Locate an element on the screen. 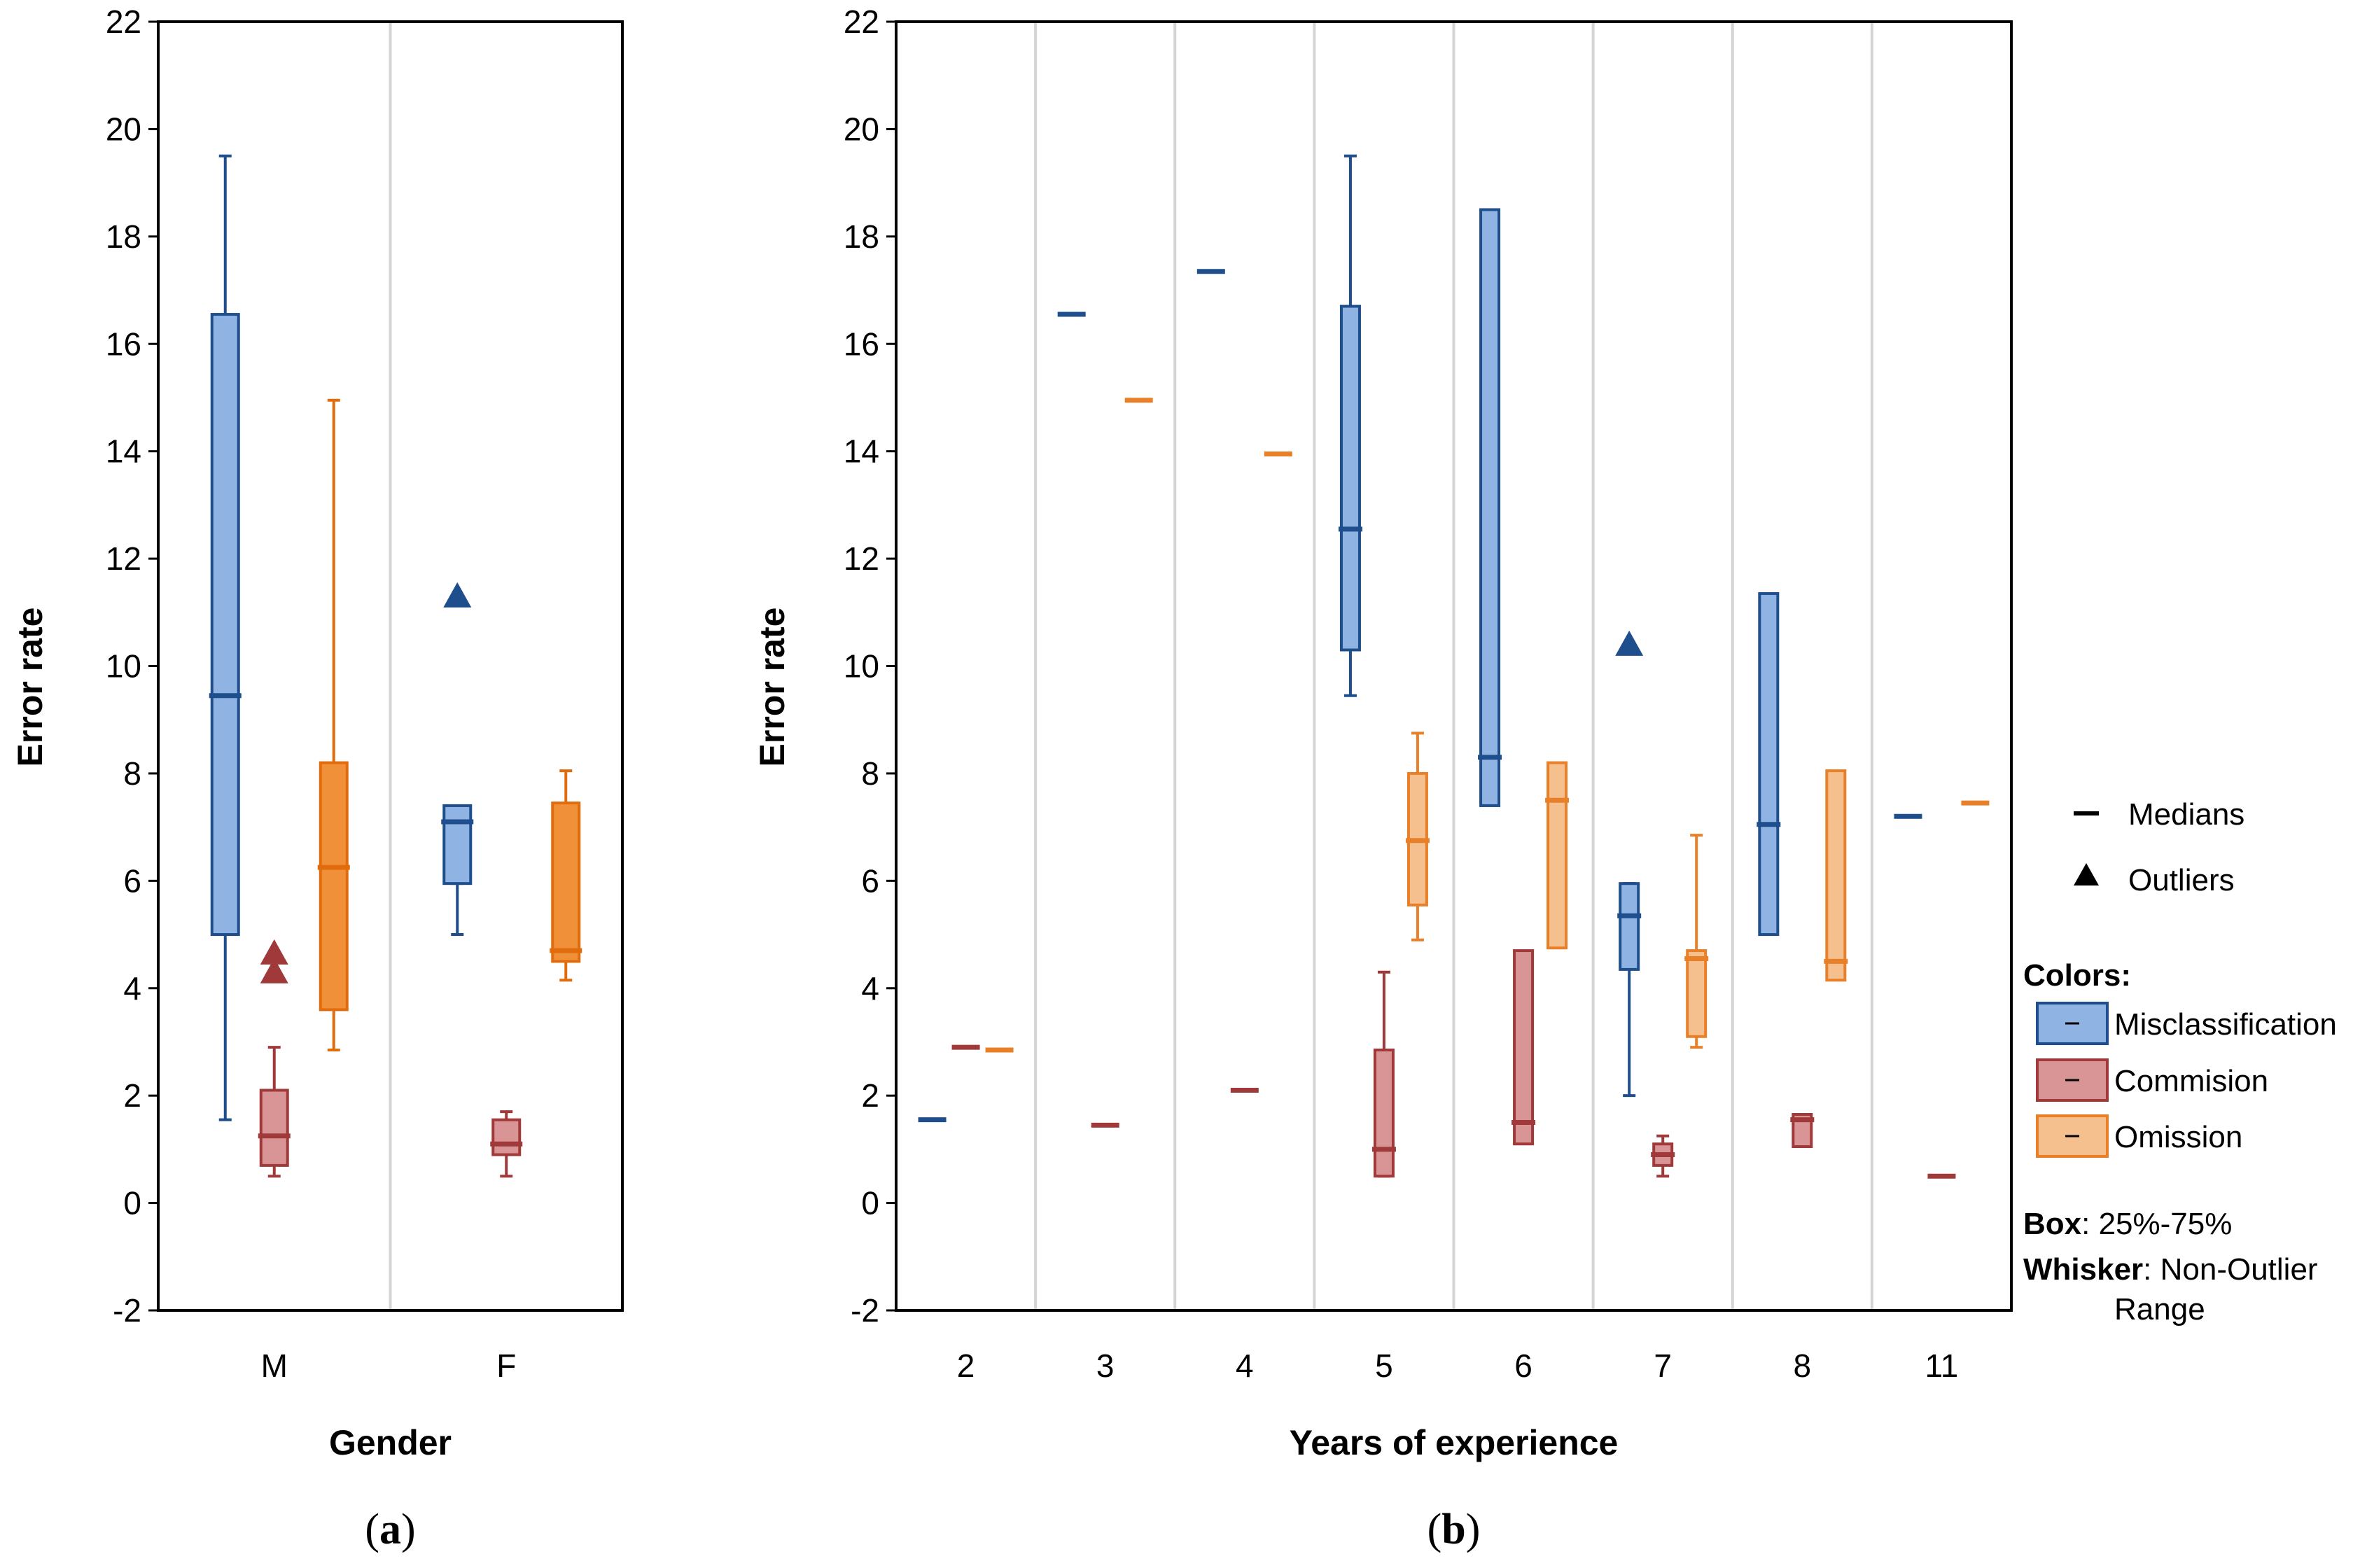 Image resolution: width=2374 pixels, height=1568 pixels. legend-outlier-glyph is located at coordinates (2086, 874).